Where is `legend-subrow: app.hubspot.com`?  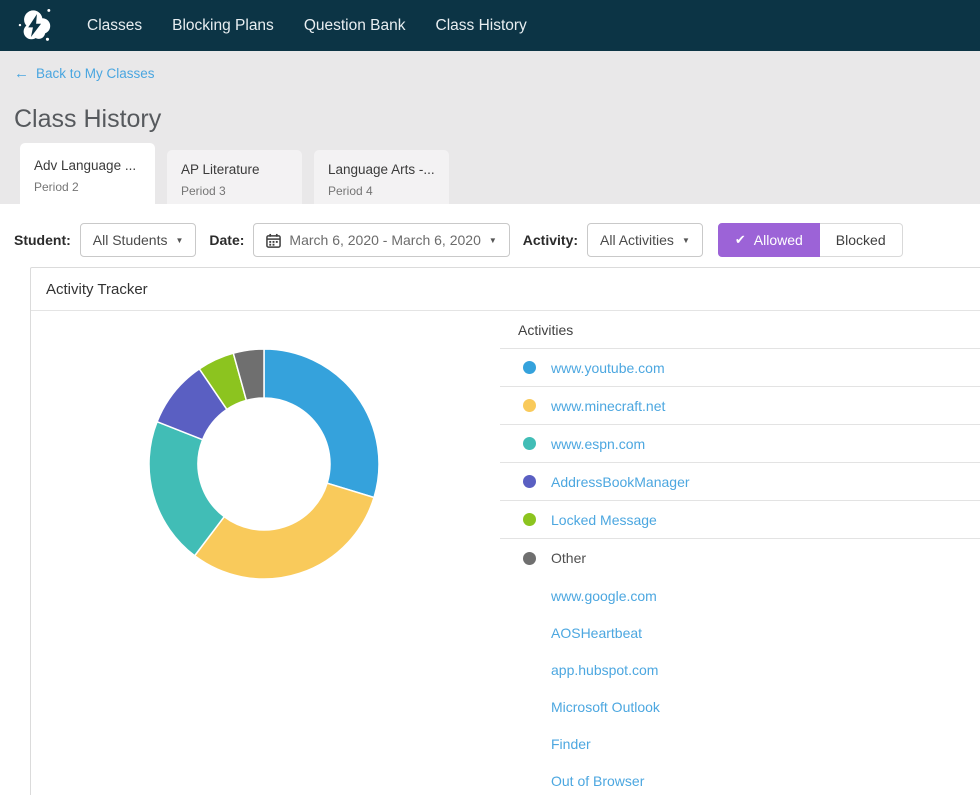
legend-subrow: app.hubspot.com is located at coordinates (740, 669).